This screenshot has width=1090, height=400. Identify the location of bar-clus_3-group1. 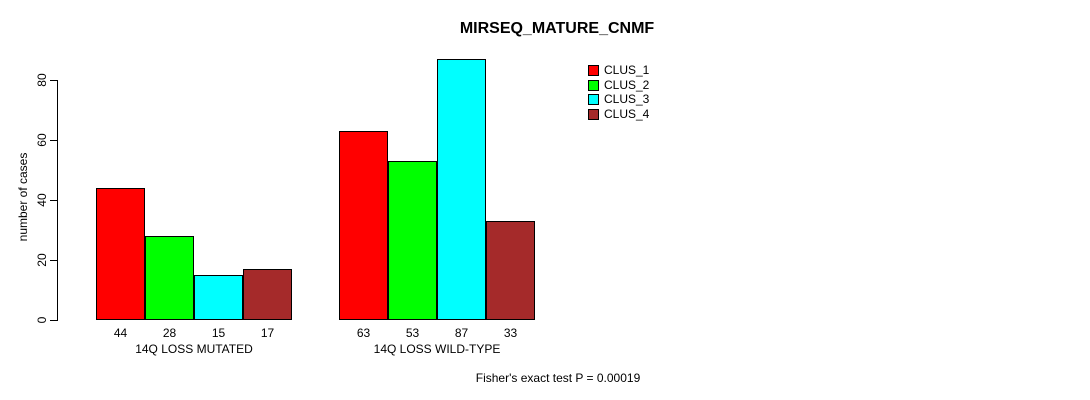
(218, 297).